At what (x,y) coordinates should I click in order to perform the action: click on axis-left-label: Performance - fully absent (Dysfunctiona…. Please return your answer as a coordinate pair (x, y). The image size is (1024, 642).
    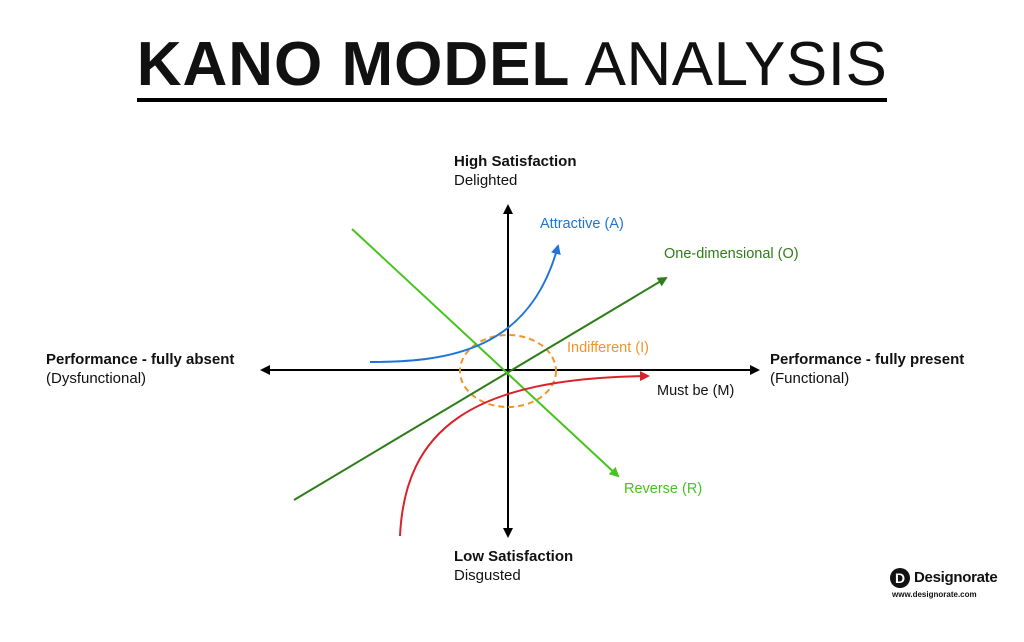
    Looking at the image, I should click on (140, 369).